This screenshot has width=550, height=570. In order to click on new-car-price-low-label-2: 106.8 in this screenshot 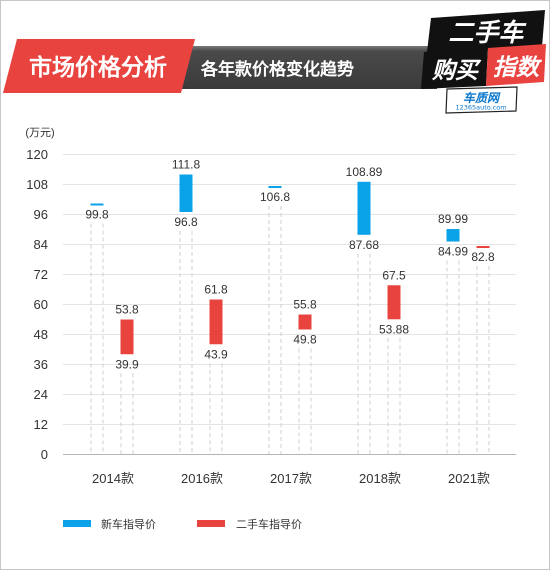, I will do `click(275, 197)`.